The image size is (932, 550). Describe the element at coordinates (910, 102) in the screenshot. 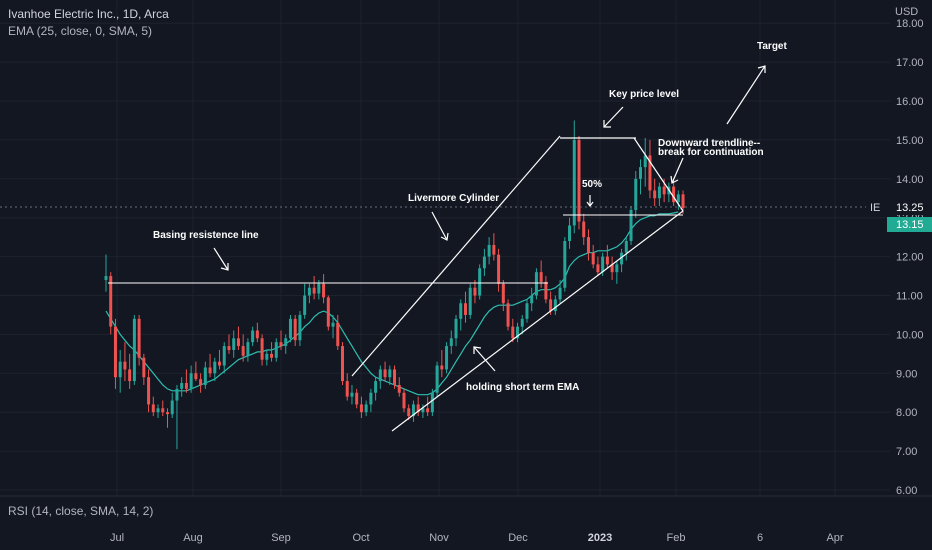

I see `price-tick-label: 16.00` at that location.